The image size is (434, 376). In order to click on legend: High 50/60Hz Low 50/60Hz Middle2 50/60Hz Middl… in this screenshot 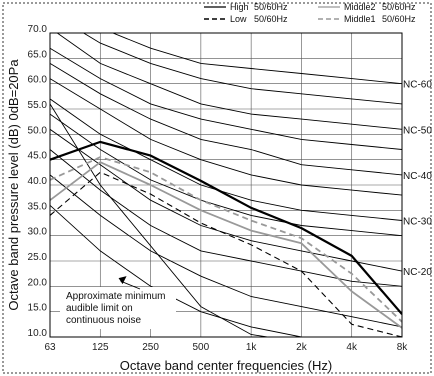, I will do `click(310, 13)`.